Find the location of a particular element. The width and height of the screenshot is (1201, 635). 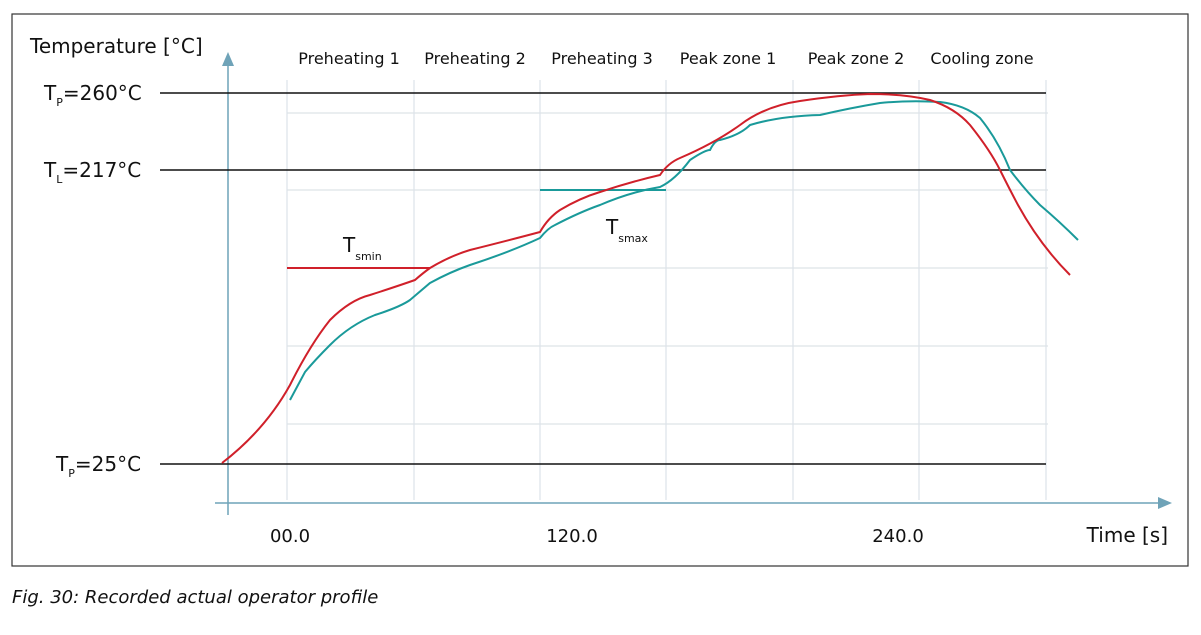

x-label: 00.0 is located at coordinates (290, 536).